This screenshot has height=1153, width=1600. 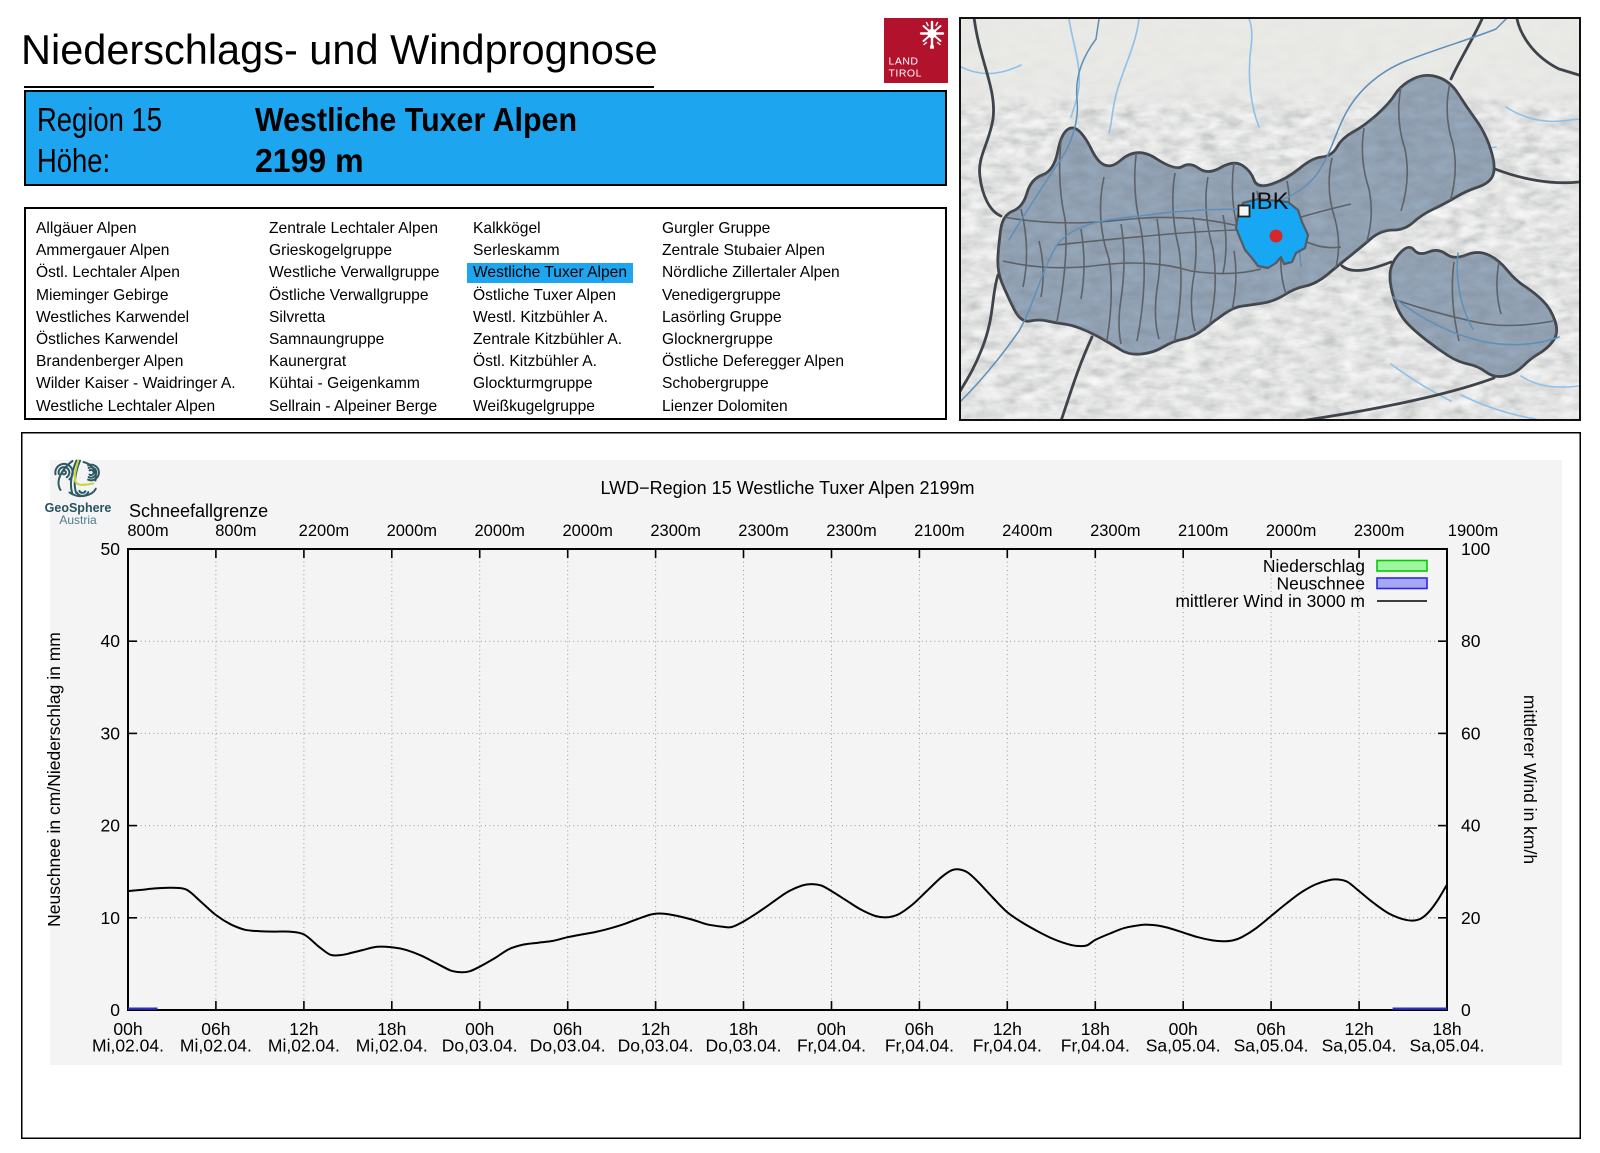 I want to click on svg-text: 1900m, so click(x=1473, y=531).